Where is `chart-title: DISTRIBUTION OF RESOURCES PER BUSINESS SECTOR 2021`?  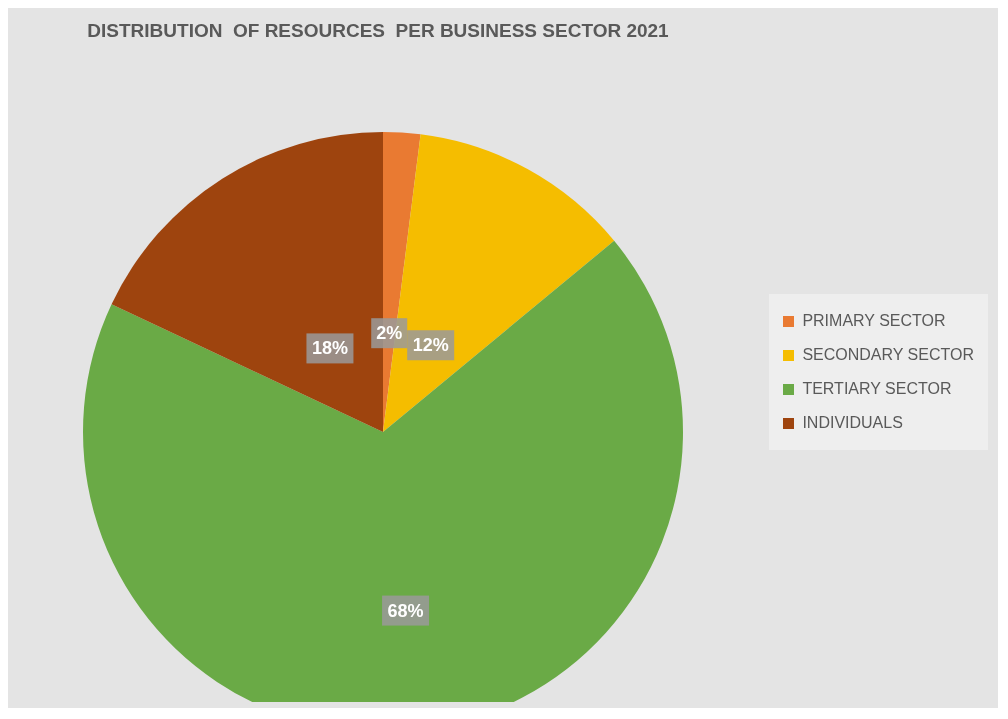
chart-title: DISTRIBUTION OF RESOURCES PER BUSINESS SECTOR 2021 is located at coordinates (378, 30).